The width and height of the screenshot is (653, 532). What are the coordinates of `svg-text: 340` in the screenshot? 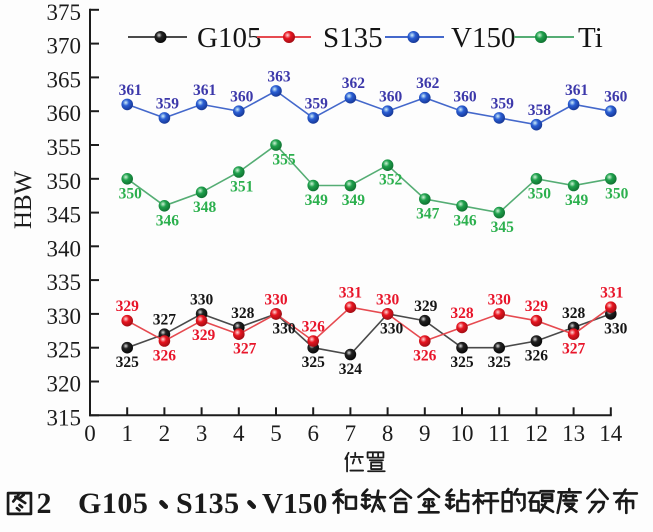 It's located at (64, 248).